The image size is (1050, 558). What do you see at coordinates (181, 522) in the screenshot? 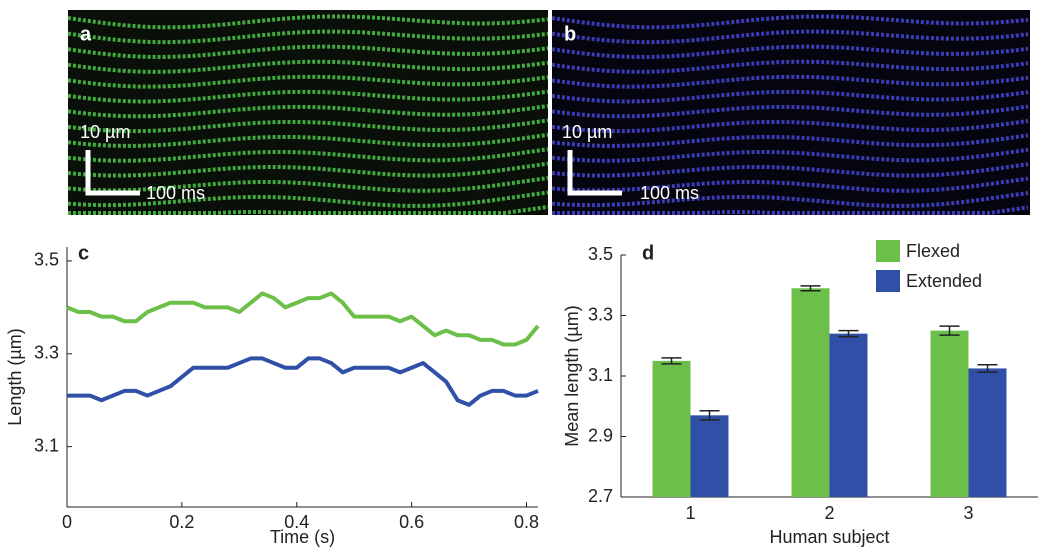
I see `x-tick-label: 0.2` at bounding box center [181, 522].